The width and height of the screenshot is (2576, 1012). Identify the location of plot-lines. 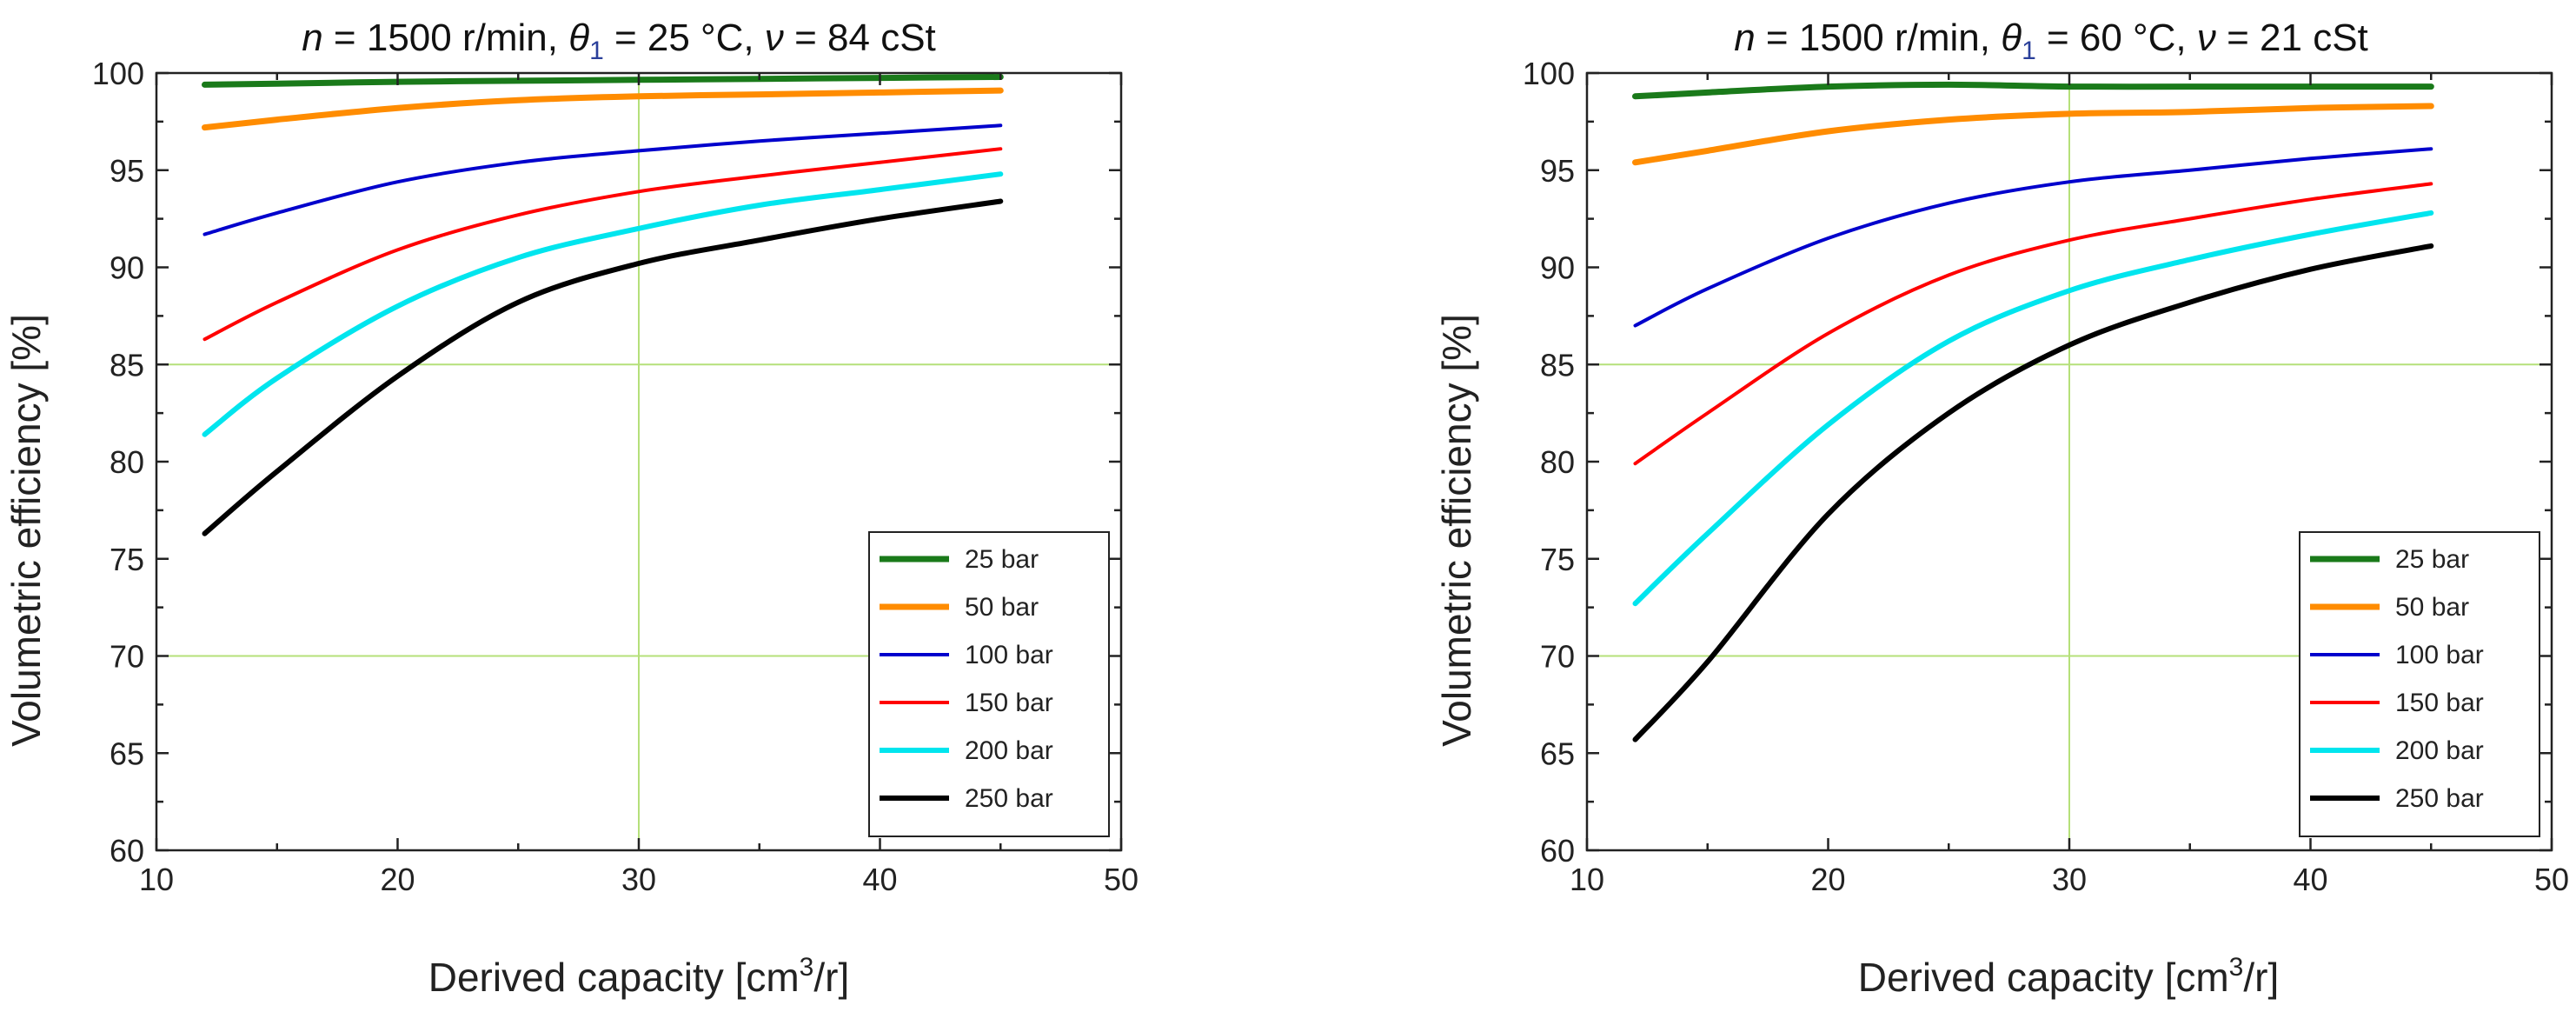
(603, 305).